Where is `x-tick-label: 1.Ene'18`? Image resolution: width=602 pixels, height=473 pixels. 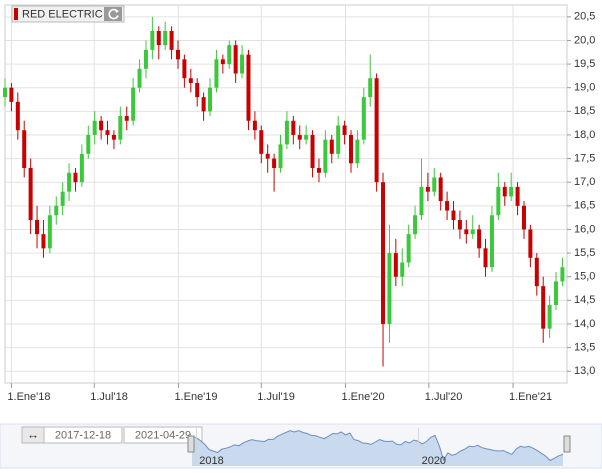 x-tick-label: 1.Ene'18 is located at coordinates (28, 397).